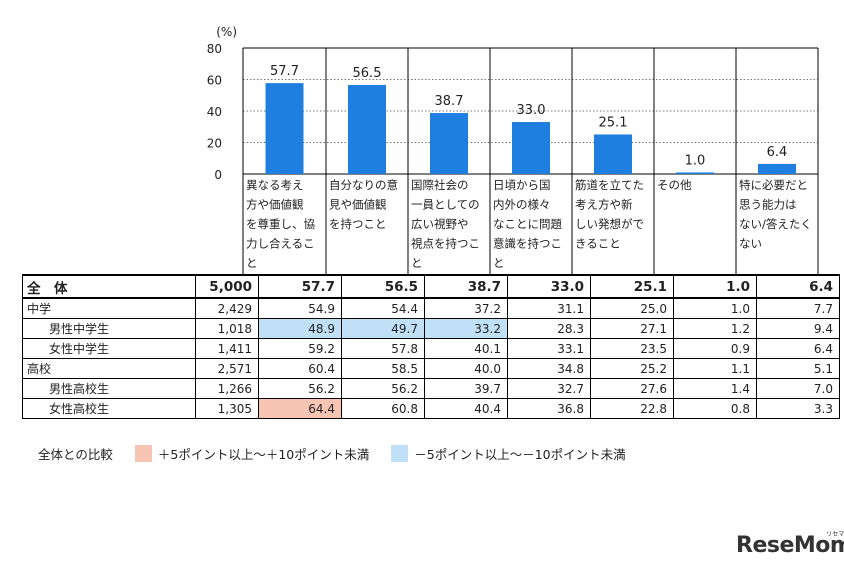 The image size is (844, 568). I want to click on row-label: 高校, so click(109, 368).